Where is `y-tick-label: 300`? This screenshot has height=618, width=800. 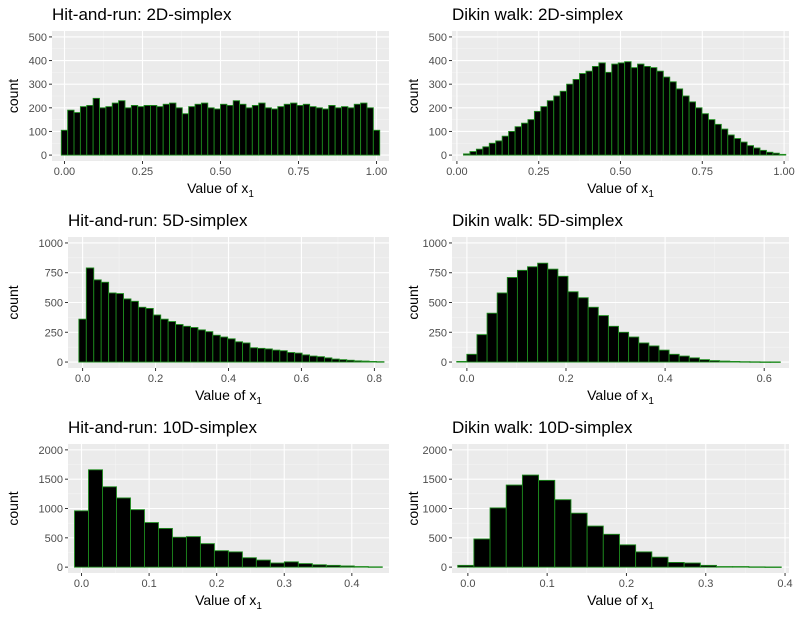 y-tick-label: 300 is located at coordinates (438, 85).